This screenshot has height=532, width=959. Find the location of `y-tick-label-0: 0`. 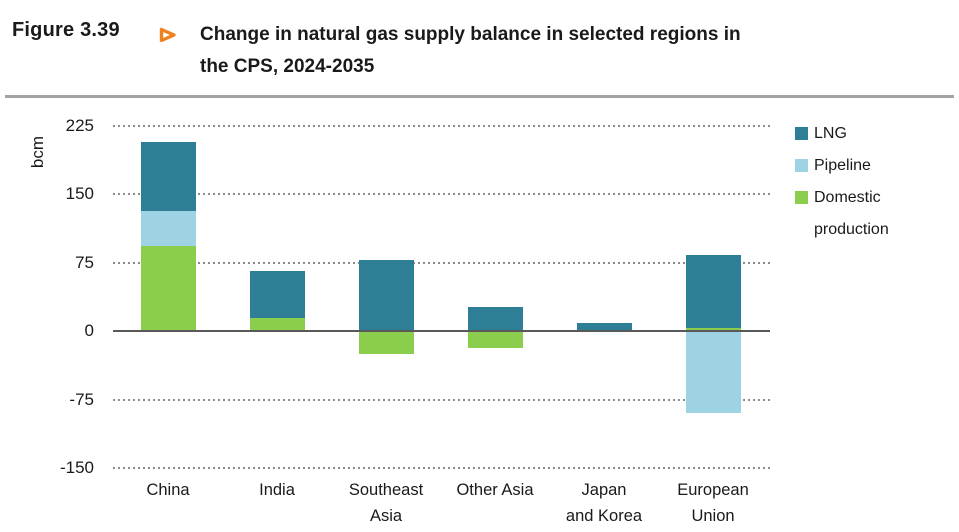

y-tick-label-0: 0 is located at coordinates (89, 331).